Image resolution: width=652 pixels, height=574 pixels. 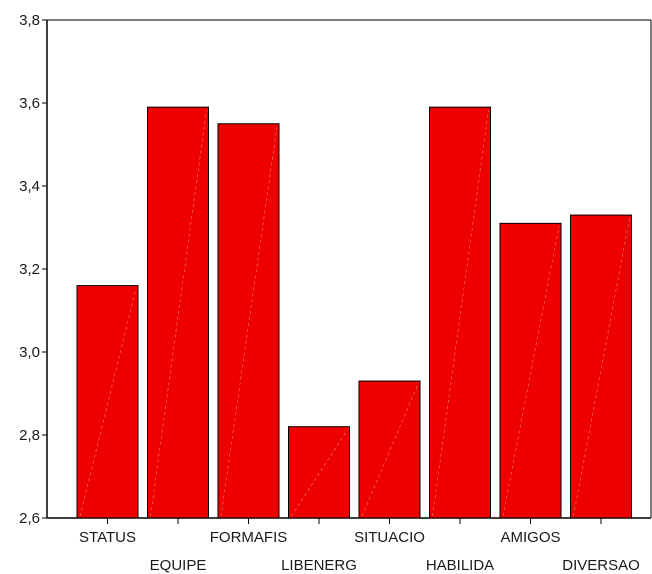 I want to click on y-axis-ticks: 2,6 2,8 3,0 3,2 3,4 3,6 3,8, so click(x=33, y=269).